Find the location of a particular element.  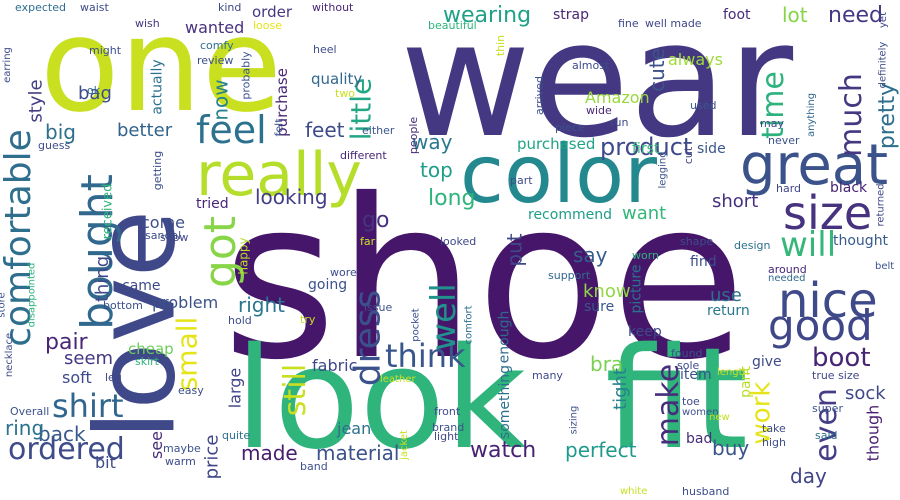

word-large: large is located at coordinates (235, 388).